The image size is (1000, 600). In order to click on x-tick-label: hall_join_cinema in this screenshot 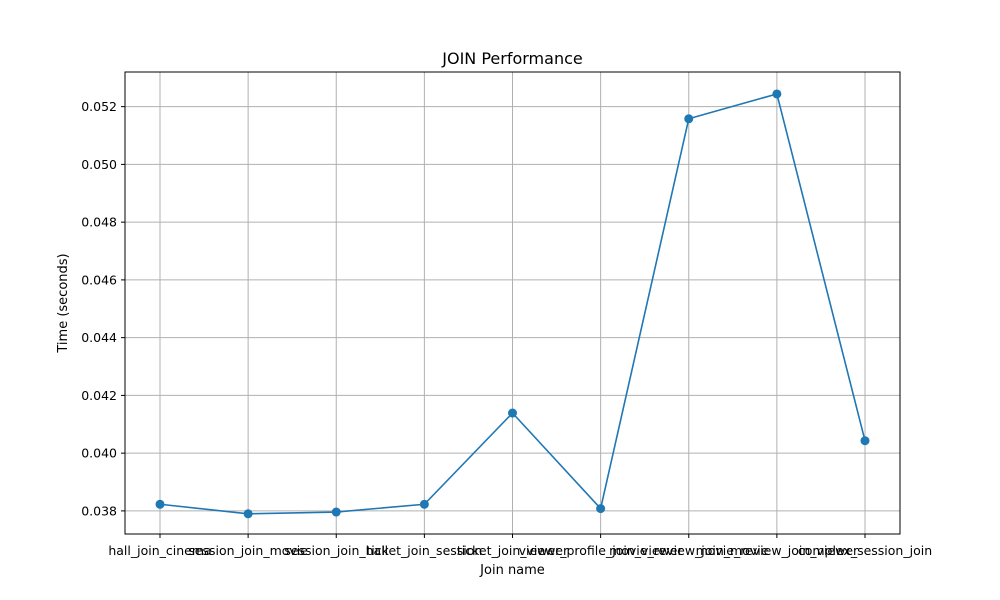, I will do `click(159, 550)`.